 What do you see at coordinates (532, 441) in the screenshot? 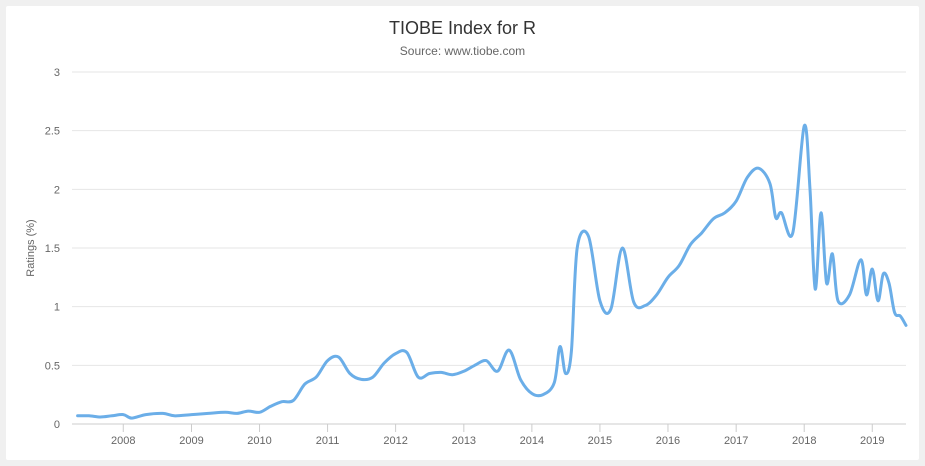
I see `x-tick-label: 2014` at bounding box center [532, 441].